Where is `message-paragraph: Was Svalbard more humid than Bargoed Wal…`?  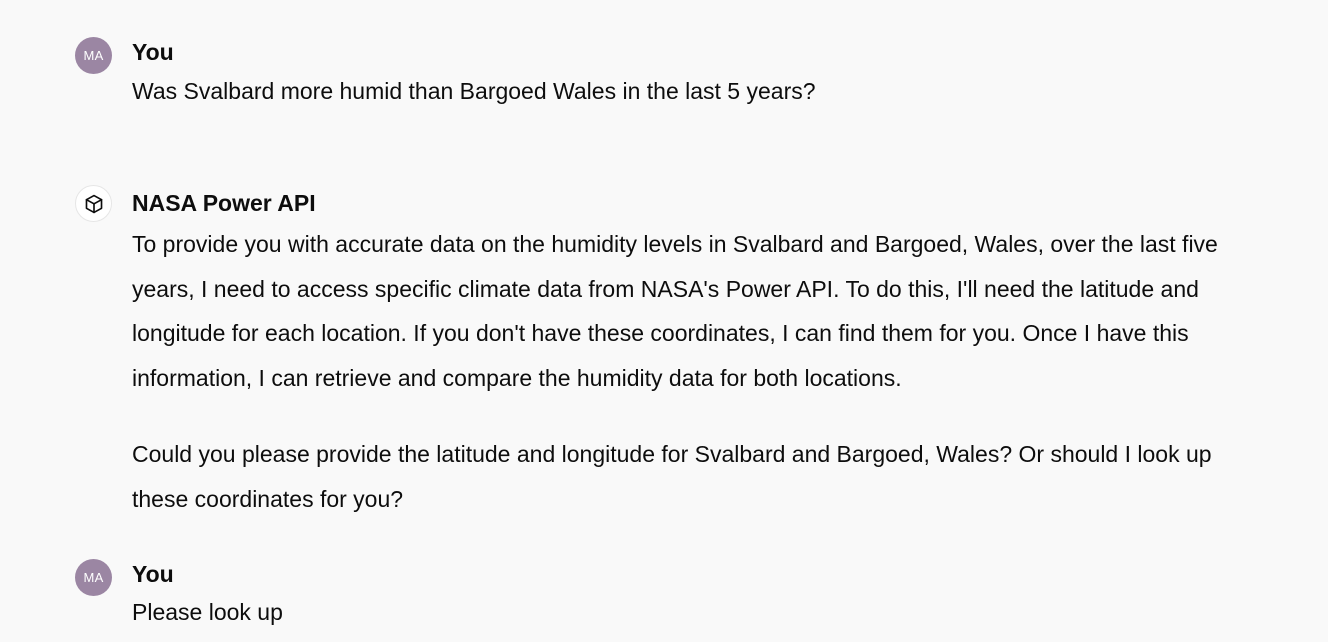 message-paragraph: Was Svalbard more humid than Bargoed Wal… is located at coordinates (474, 91).